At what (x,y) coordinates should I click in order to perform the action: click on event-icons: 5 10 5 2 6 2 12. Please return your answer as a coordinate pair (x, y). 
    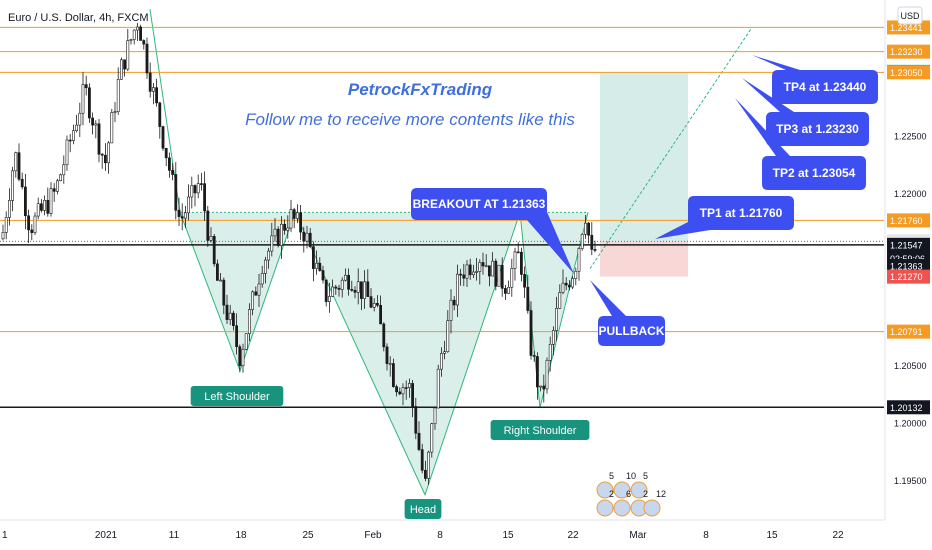
    Looking at the image, I should click on (631, 494).